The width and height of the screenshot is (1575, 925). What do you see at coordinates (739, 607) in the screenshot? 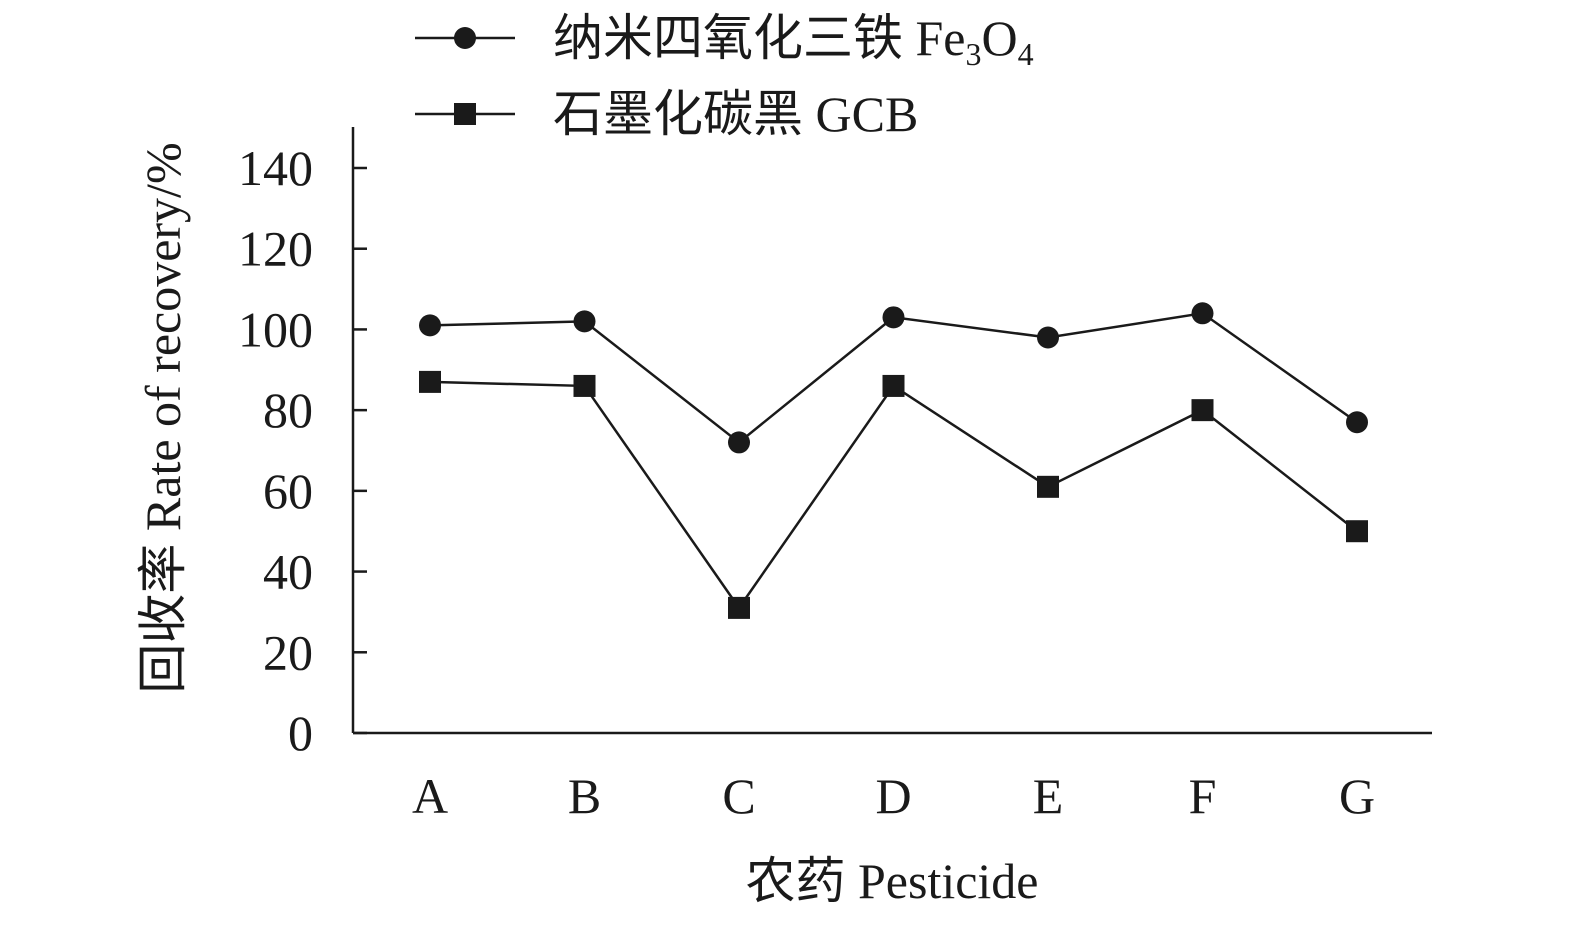
I see `point-gcb-c` at bounding box center [739, 607].